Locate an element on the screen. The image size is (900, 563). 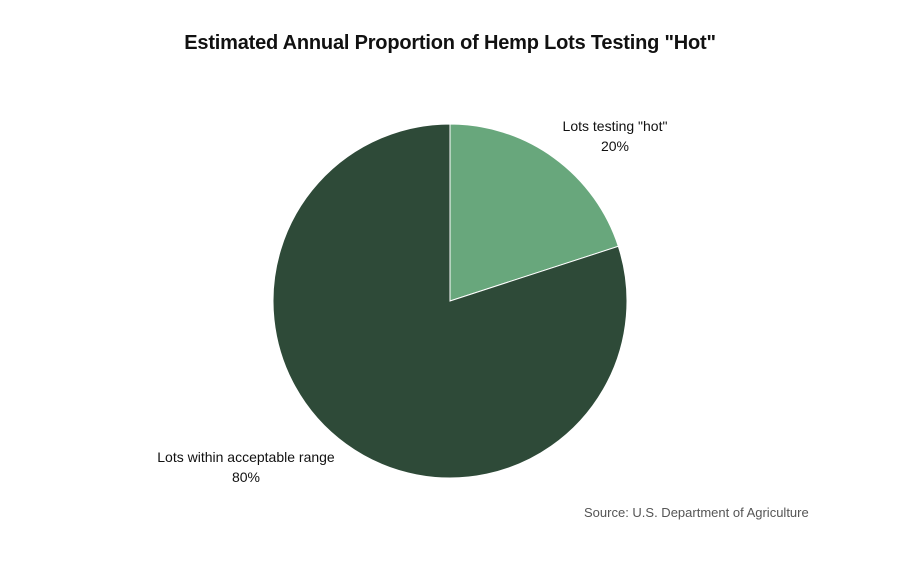
slice-label-acceptable: Lots within acceptable range 80% is located at coordinates (246, 467).